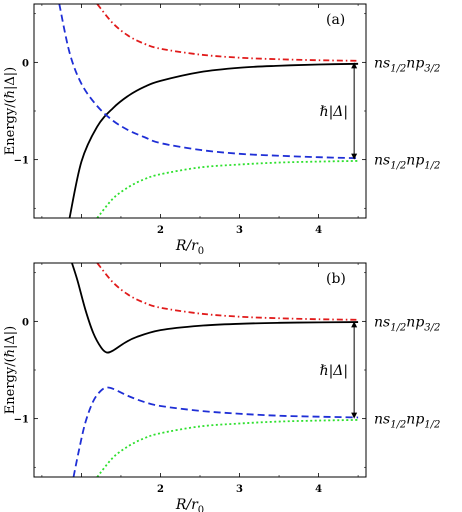 The image size is (462, 512). What do you see at coordinates (336, 279) in the screenshot?
I see `panel-label: (b)` at bounding box center [336, 279].